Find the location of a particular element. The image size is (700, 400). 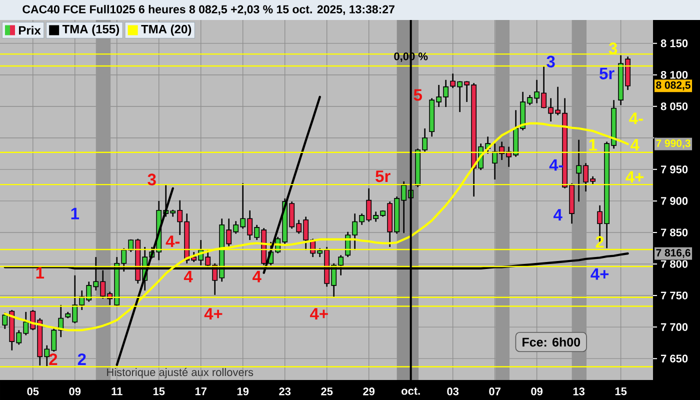

x-tick-label: 05 is located at coordinates (33, 392).